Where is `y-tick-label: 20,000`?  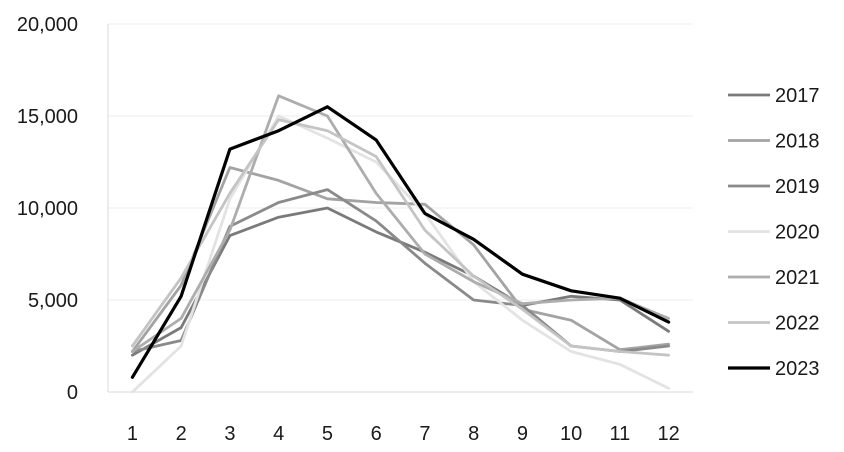
y-tick-label: 20,000 is located at coordinates (47, 25).